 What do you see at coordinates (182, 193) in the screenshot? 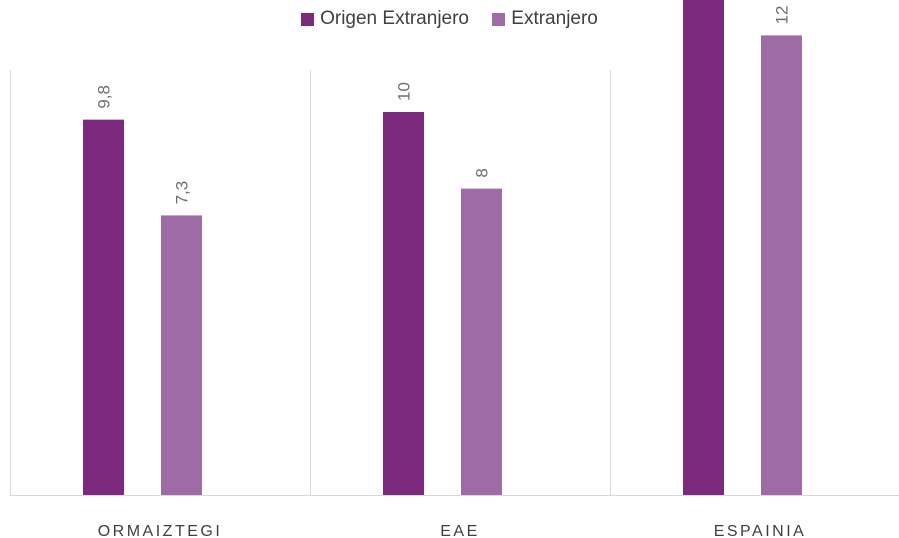
I see `data-label: 7,3` at bounding box center [182, 193].